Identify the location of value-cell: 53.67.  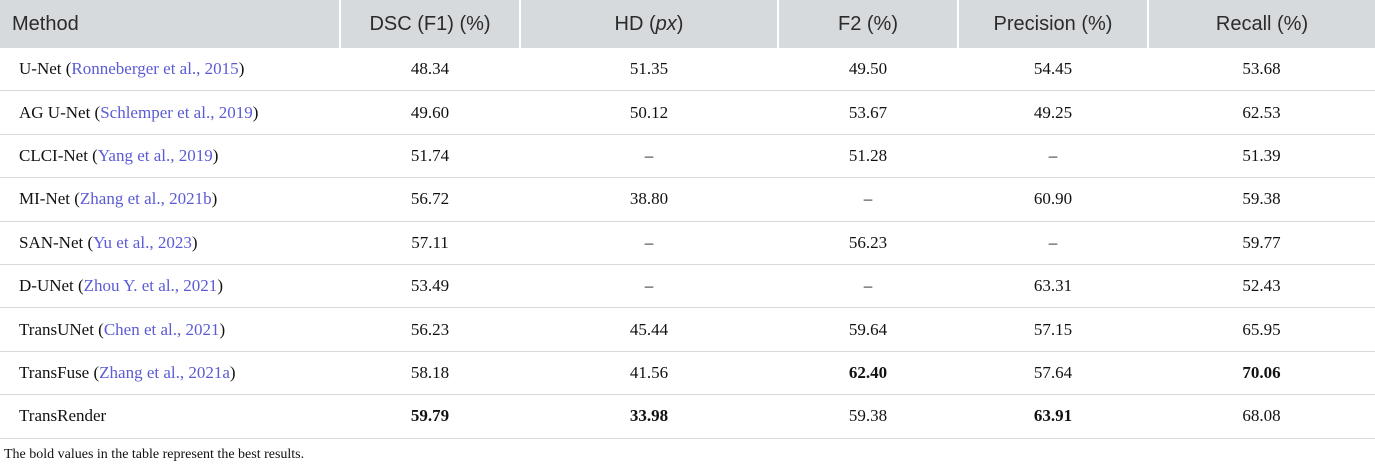
(868, 112).